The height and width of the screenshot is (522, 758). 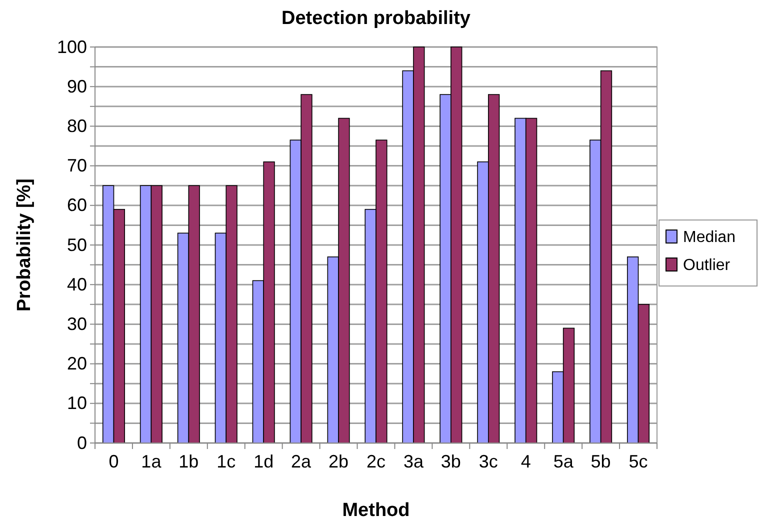 What do you see at coordinates (76, 205) in the screenshot?
I see `y-tick-label: 60` at bounding box center [76, 205].